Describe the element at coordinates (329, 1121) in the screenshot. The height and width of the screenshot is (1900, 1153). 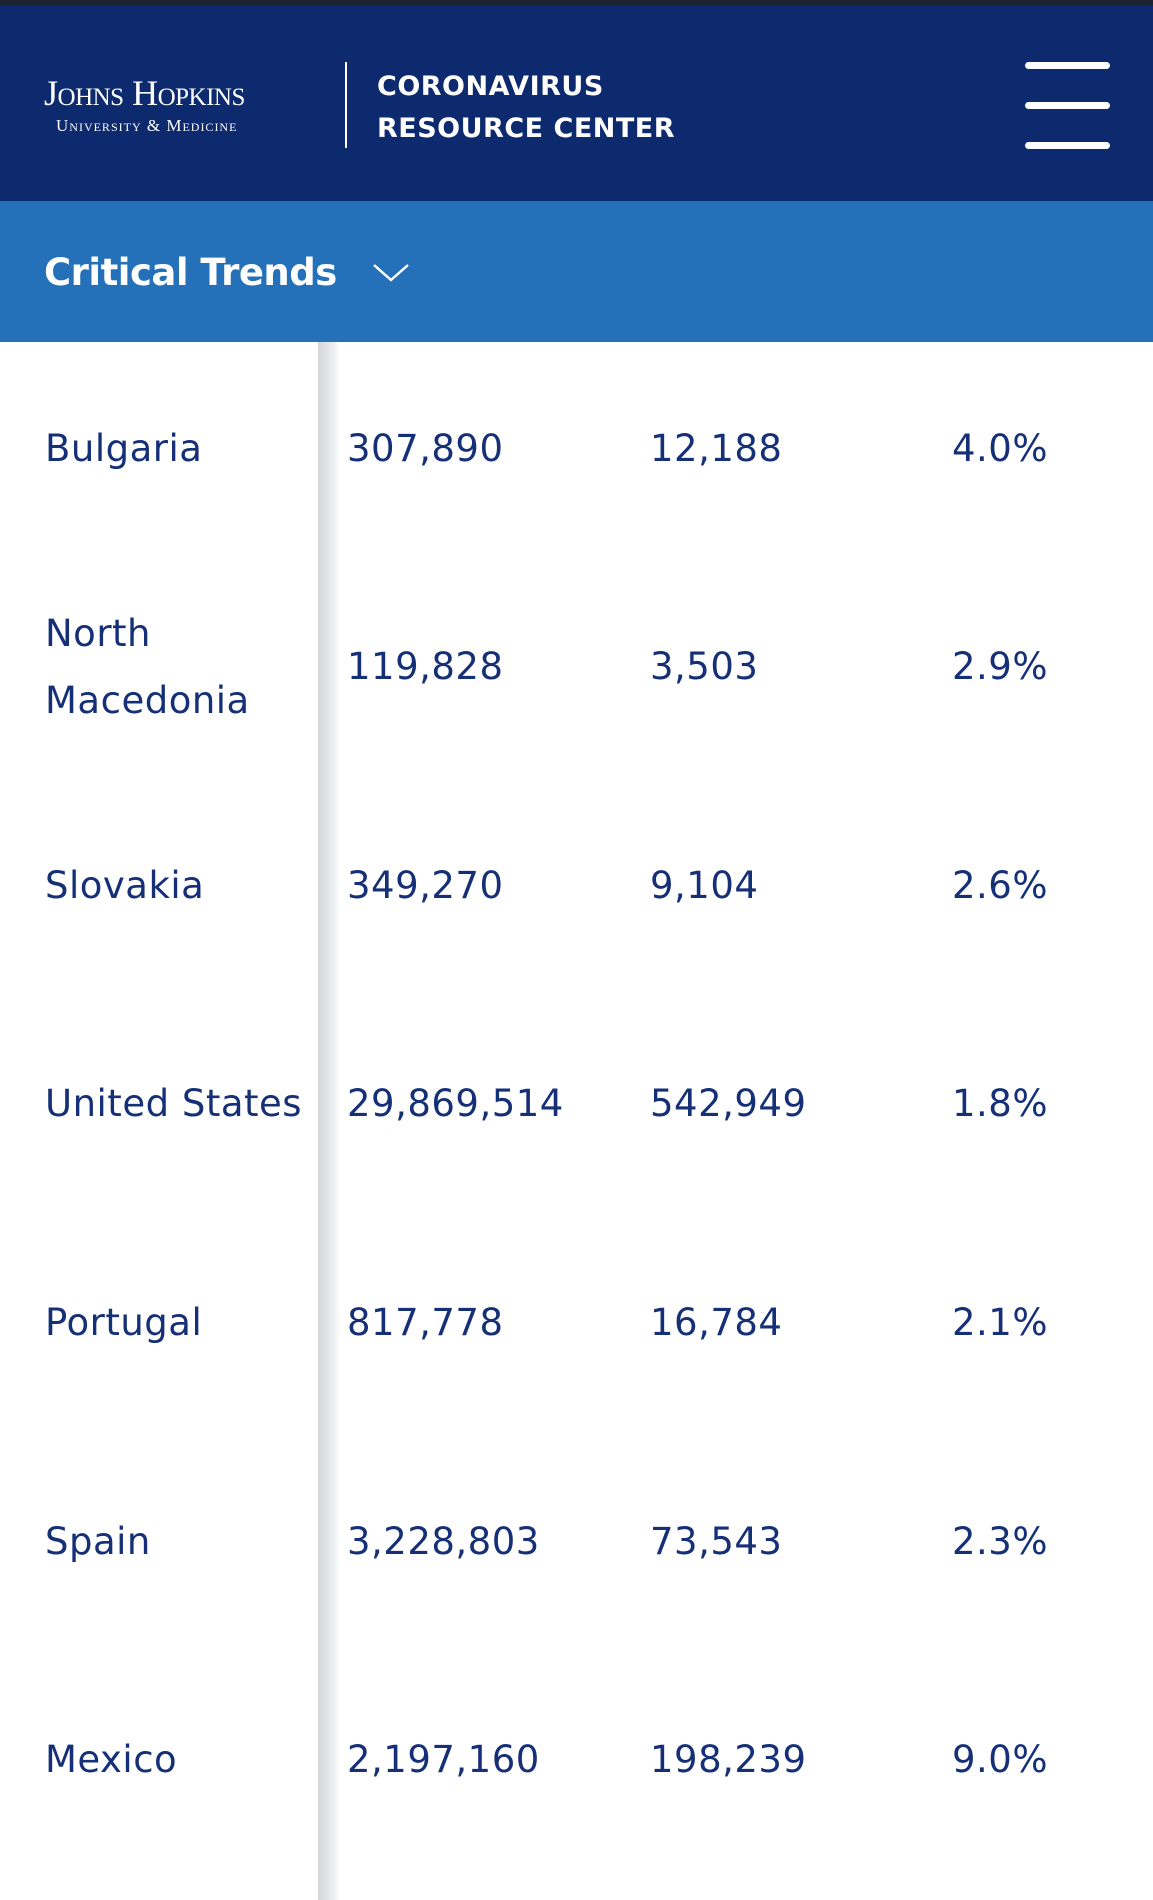
I see `column-shadow` at that location.